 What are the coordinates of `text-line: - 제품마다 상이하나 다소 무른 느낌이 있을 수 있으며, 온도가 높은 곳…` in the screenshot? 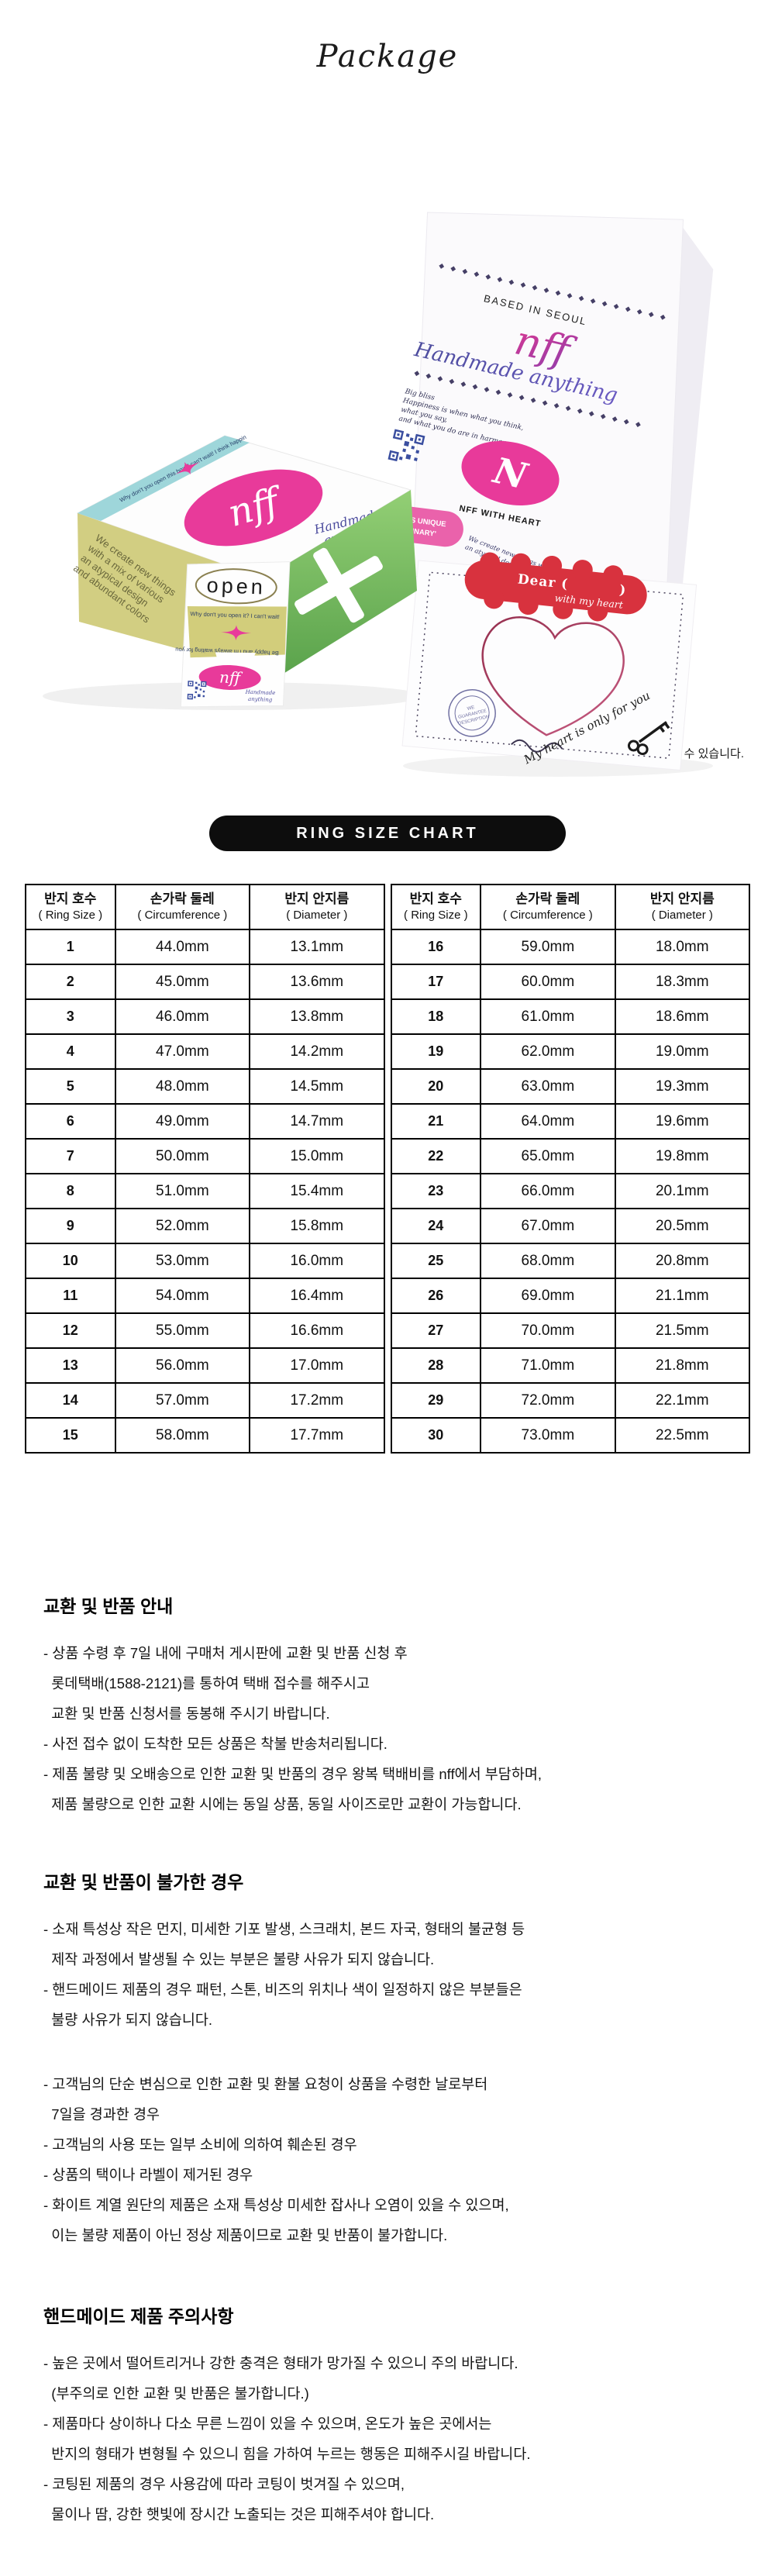 It's located at (267, 2424).